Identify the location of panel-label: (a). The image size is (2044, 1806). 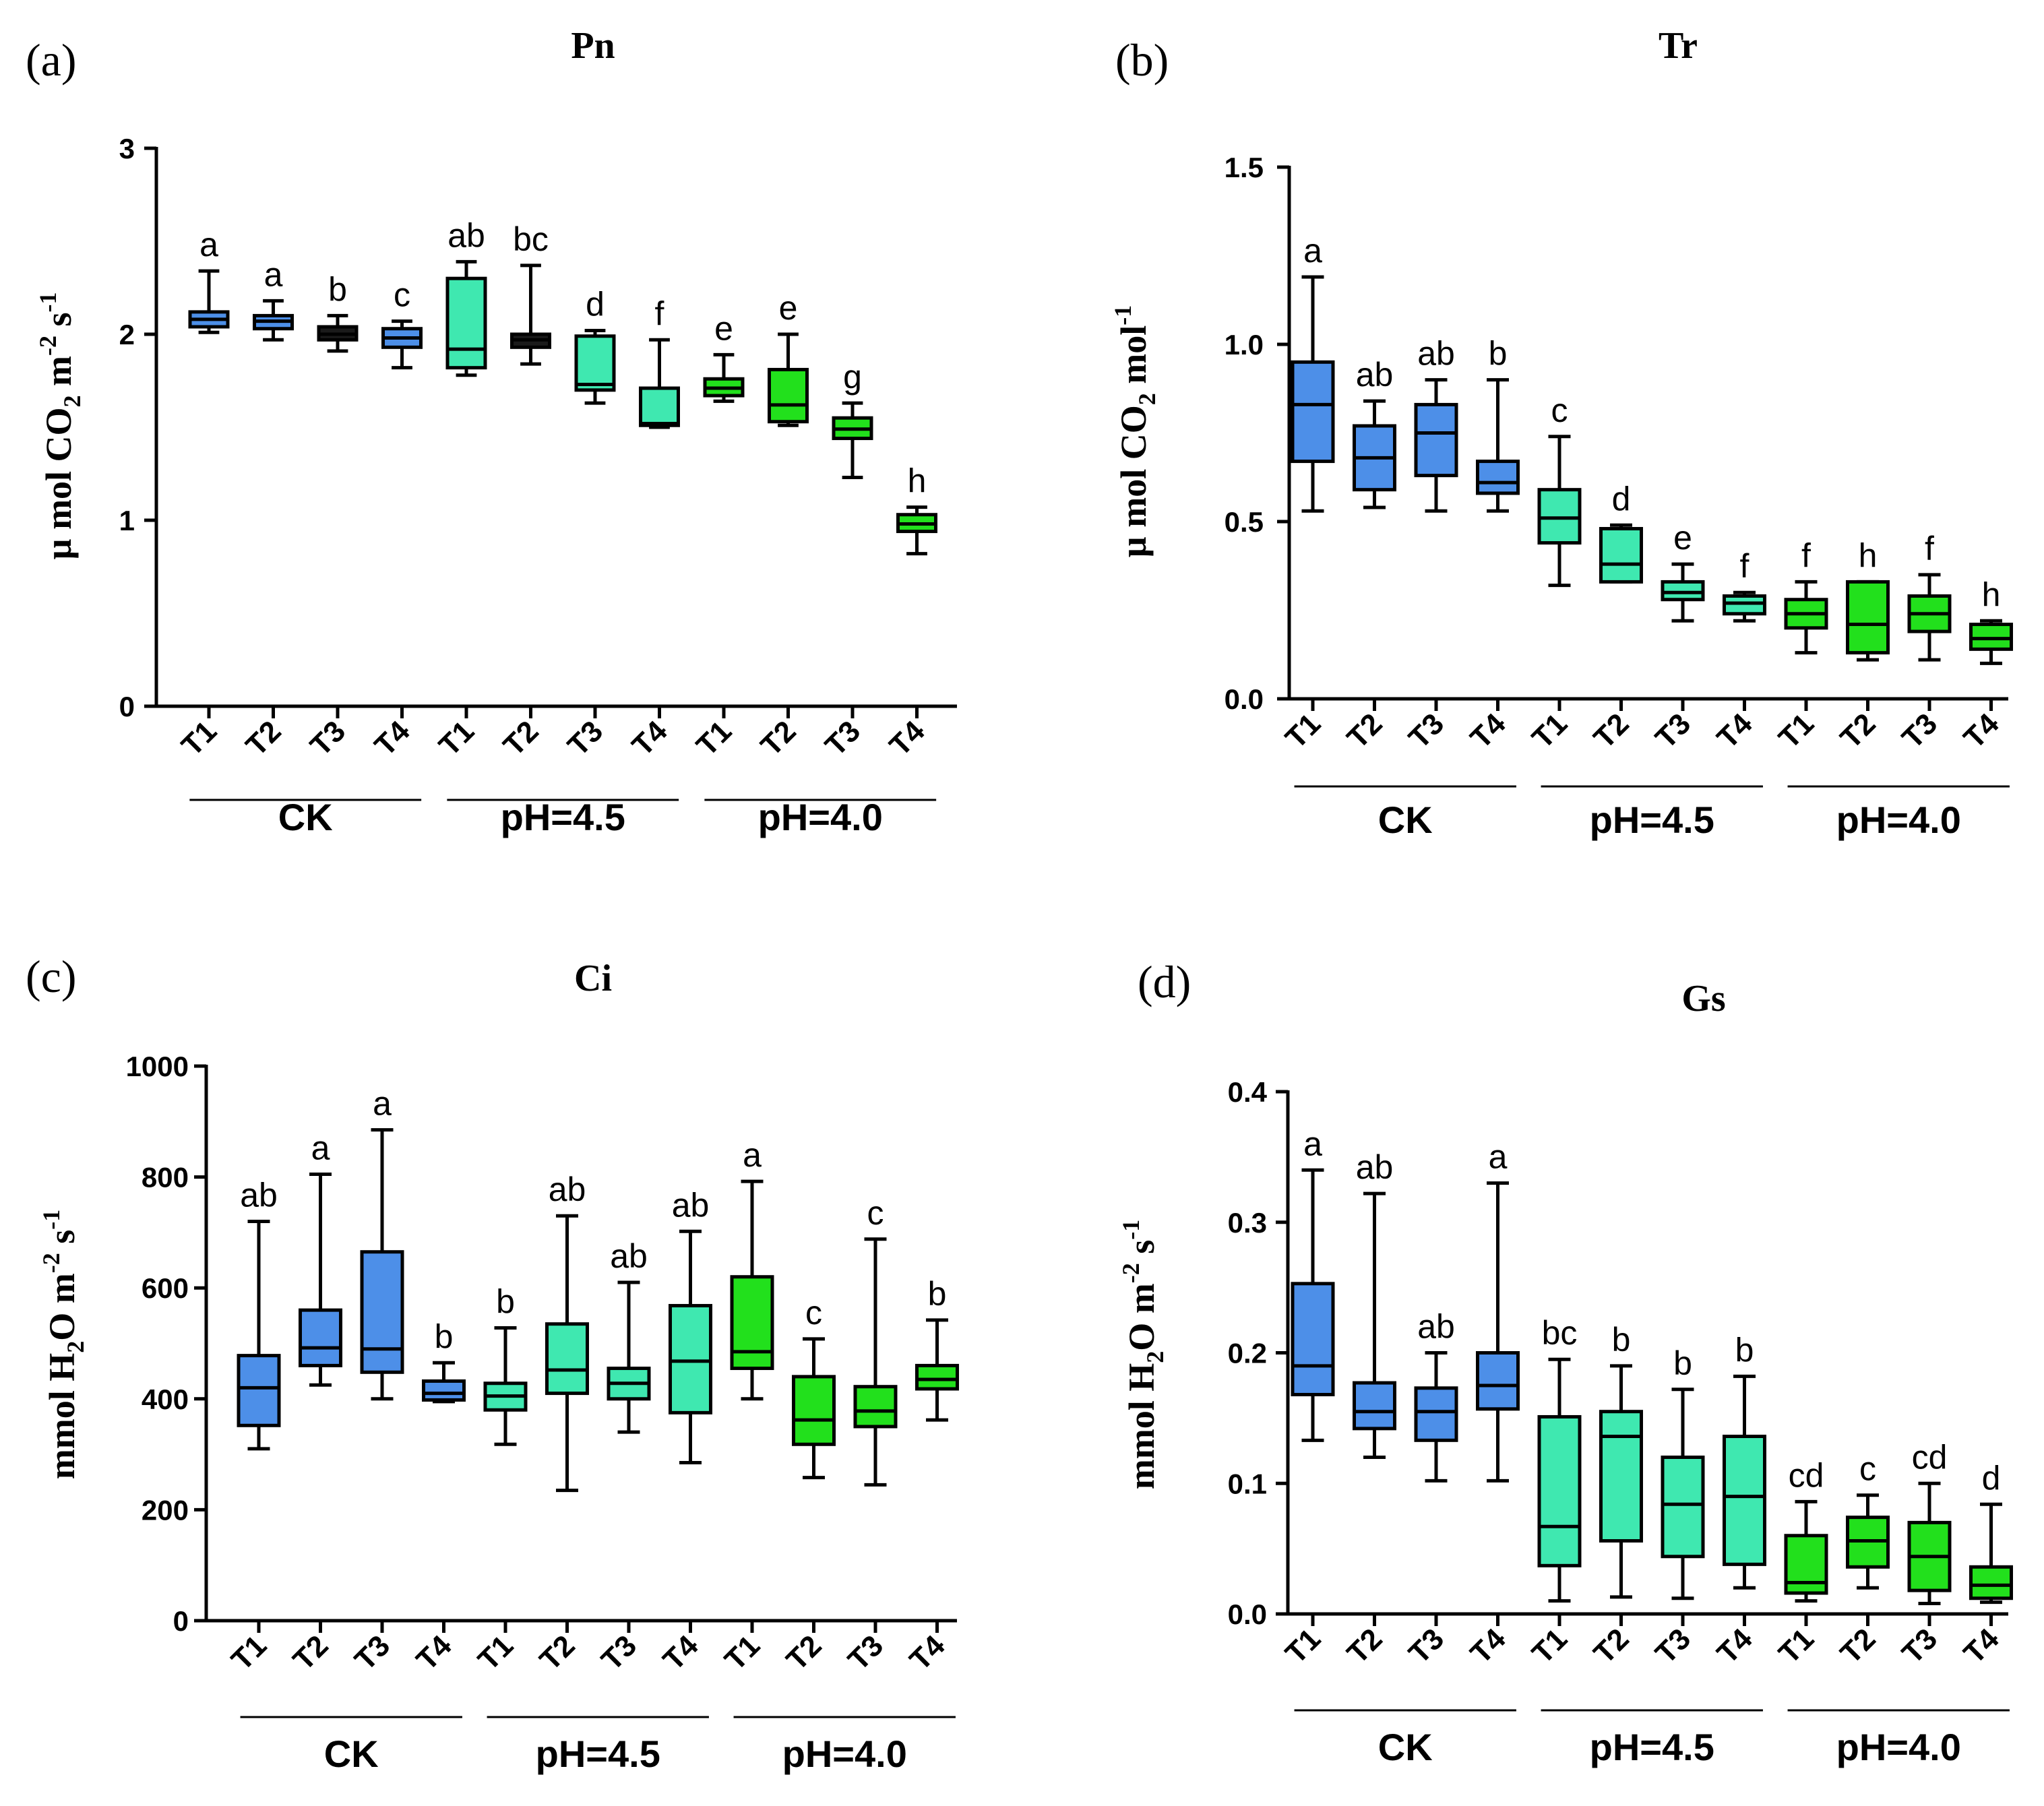
(51, 60).